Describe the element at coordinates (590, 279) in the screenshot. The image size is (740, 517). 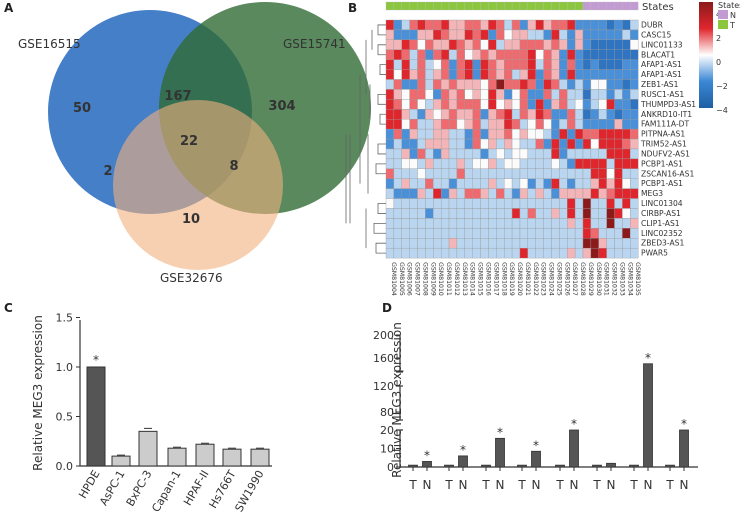
I see `column-label: GSM81029` at that location.